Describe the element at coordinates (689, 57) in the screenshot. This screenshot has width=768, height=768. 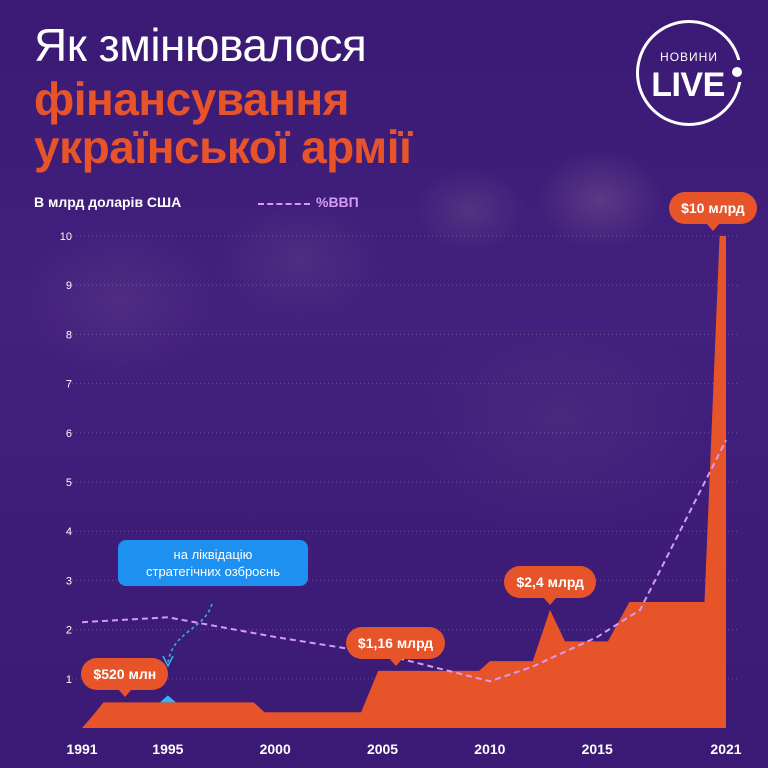
I see `logo-small-text: НОВИНИ` at that location.